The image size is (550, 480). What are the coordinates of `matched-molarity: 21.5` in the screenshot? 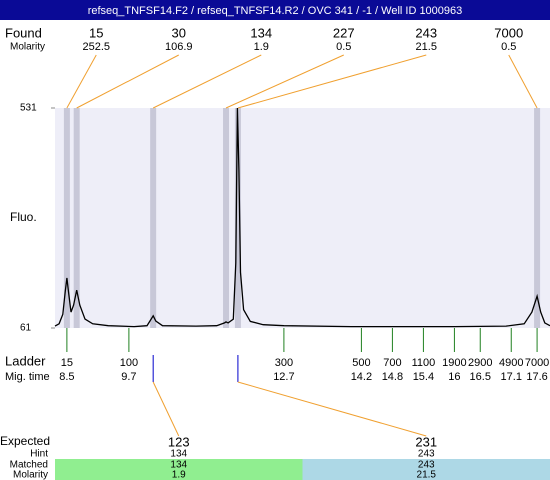 It's located at (427, 475).